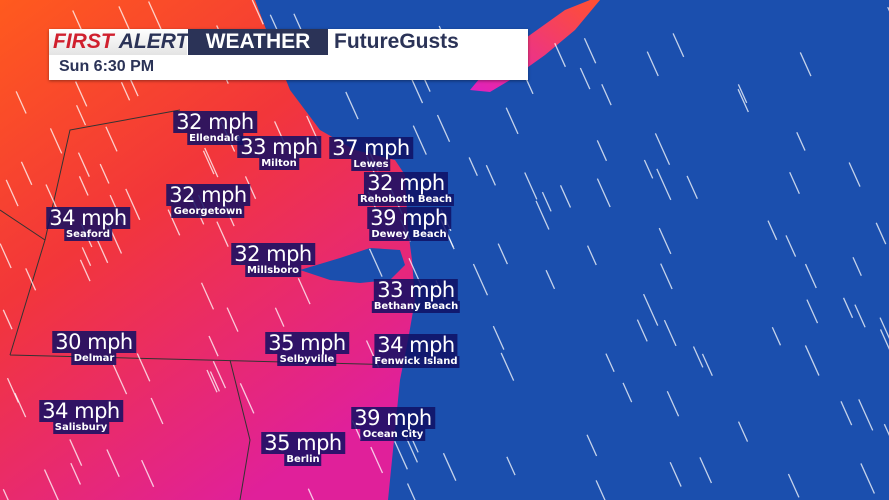 The width and height of the screenshot is (889, 500). I want to click on city-name: Georgetown, so click(208, 212).